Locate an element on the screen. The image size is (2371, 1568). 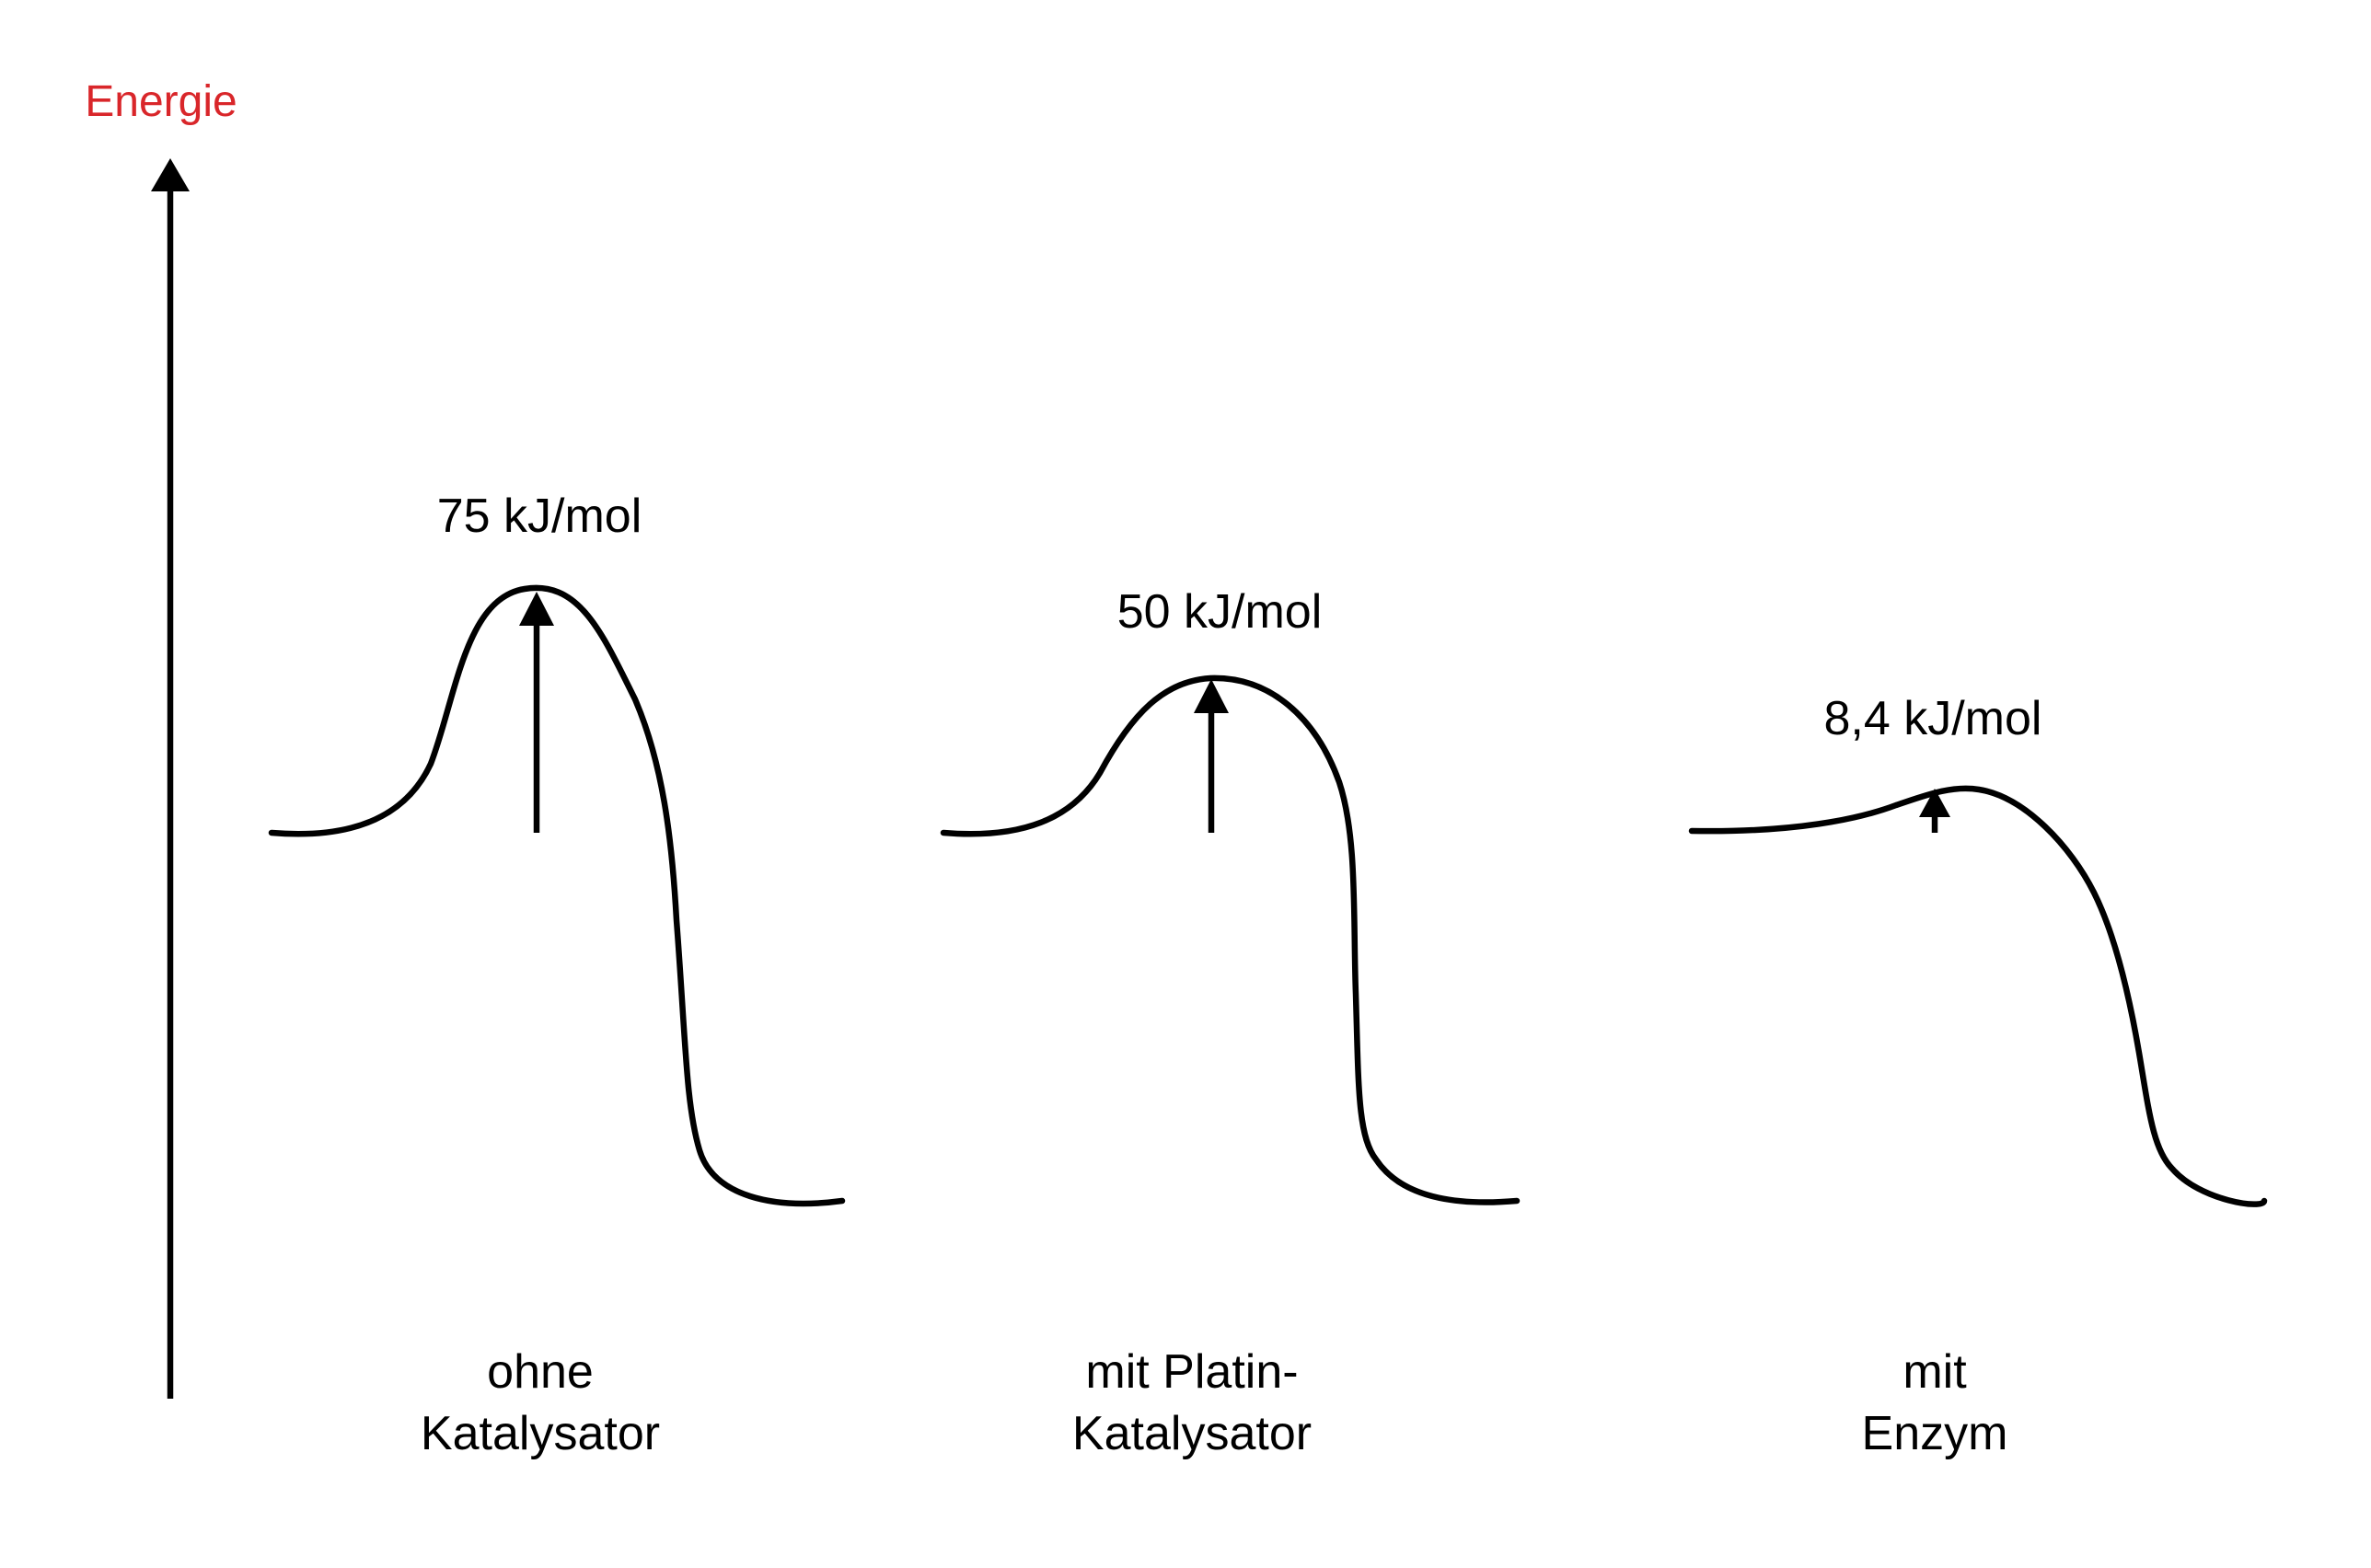
profile-enzyme: 8,4 kJ/mol mit Enzym is located at coordinates (1978, 1076).